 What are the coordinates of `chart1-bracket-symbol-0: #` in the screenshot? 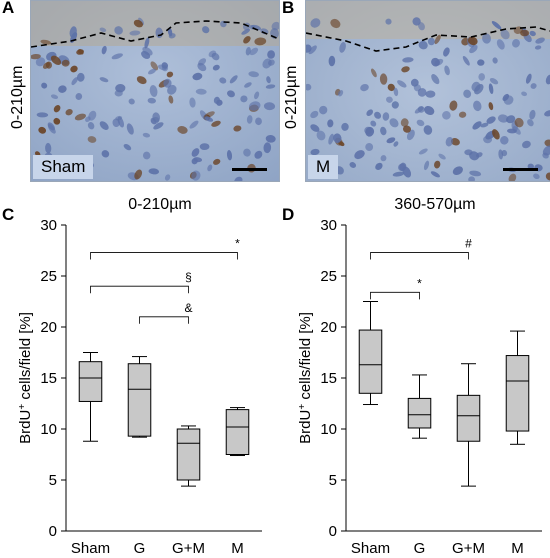 It's located at (468, 244).